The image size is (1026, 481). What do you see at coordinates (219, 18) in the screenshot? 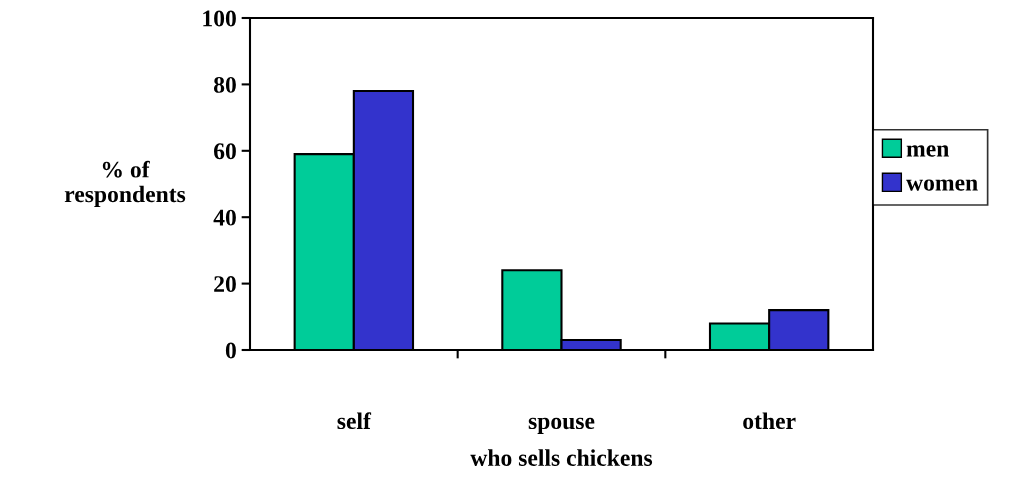
I see `y-tick-label: 100` at bounding box center [219, 18].